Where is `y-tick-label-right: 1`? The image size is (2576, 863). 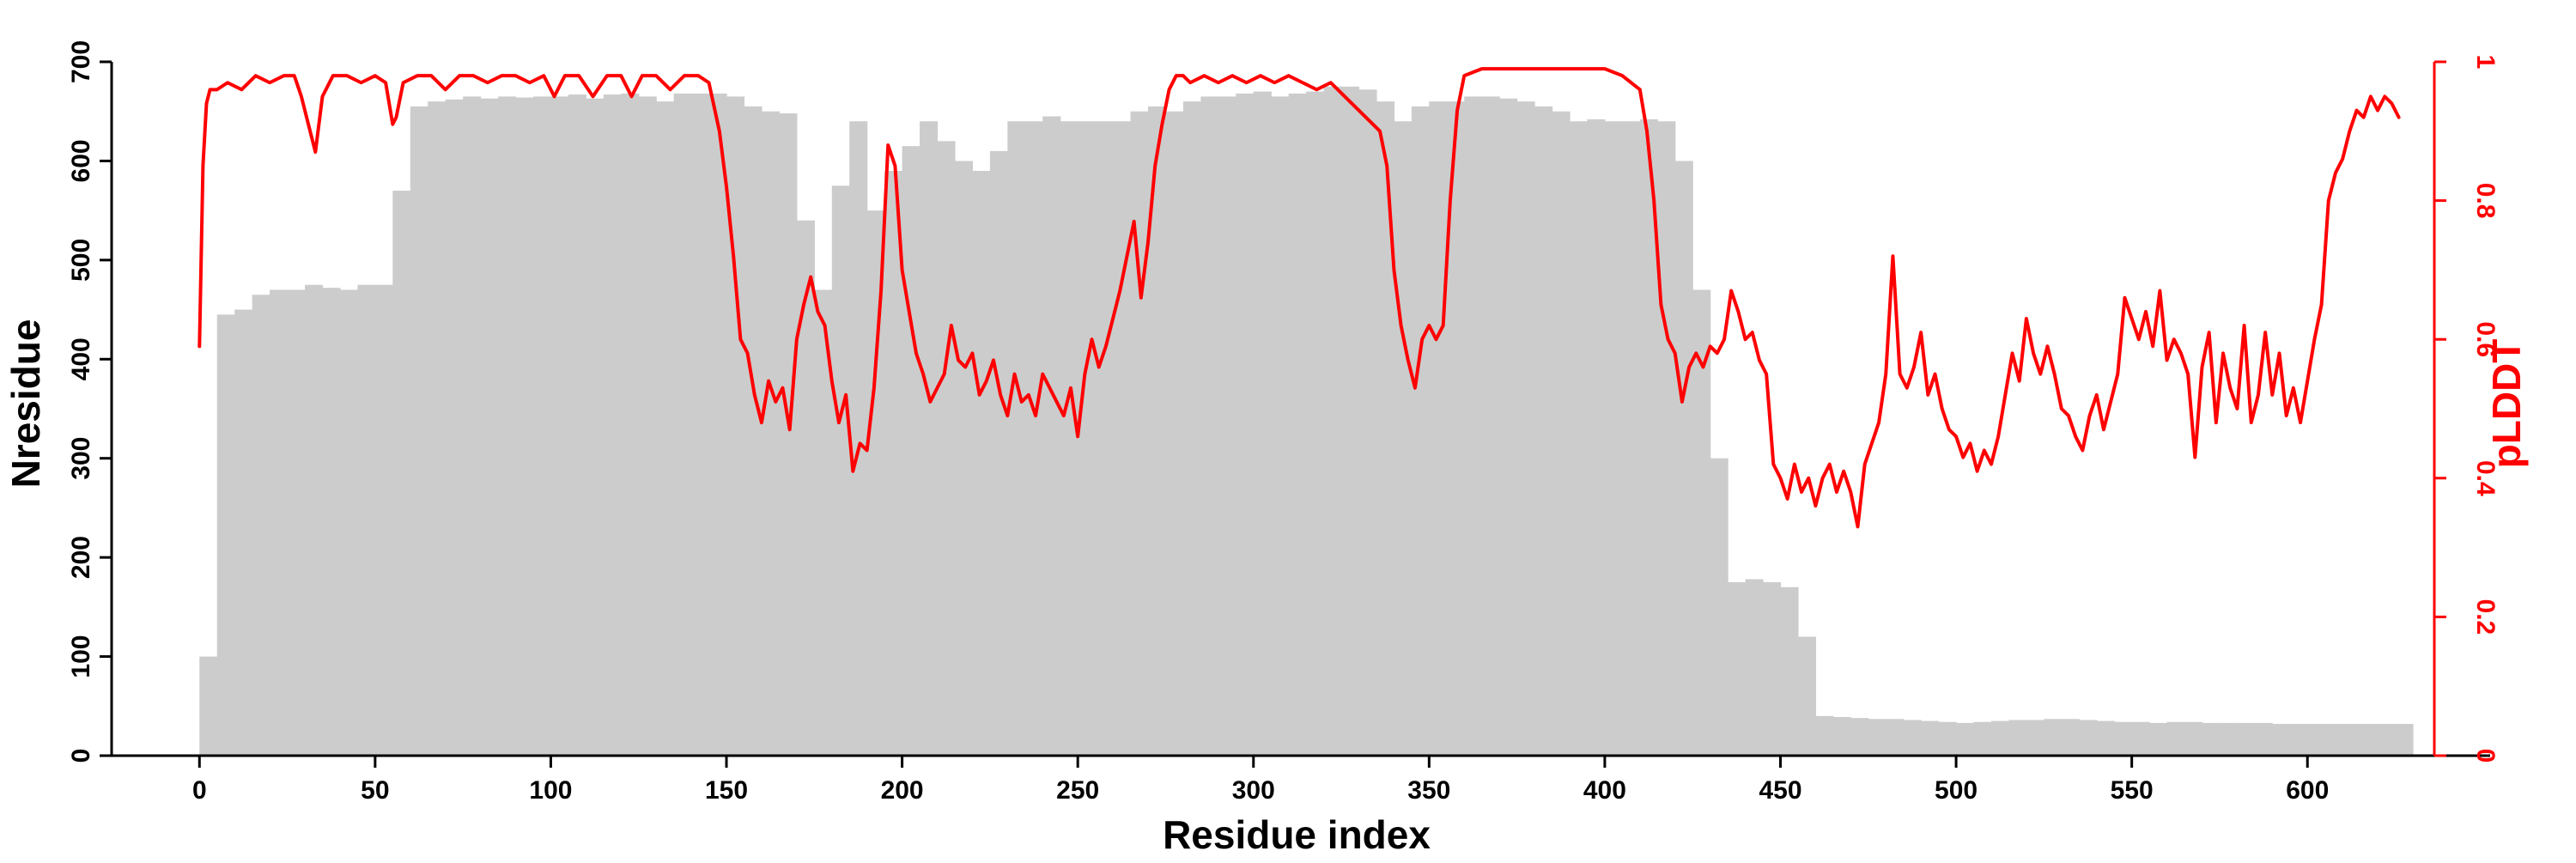
y-tick-label-right: 1 is located at coordinates (2485, 63).